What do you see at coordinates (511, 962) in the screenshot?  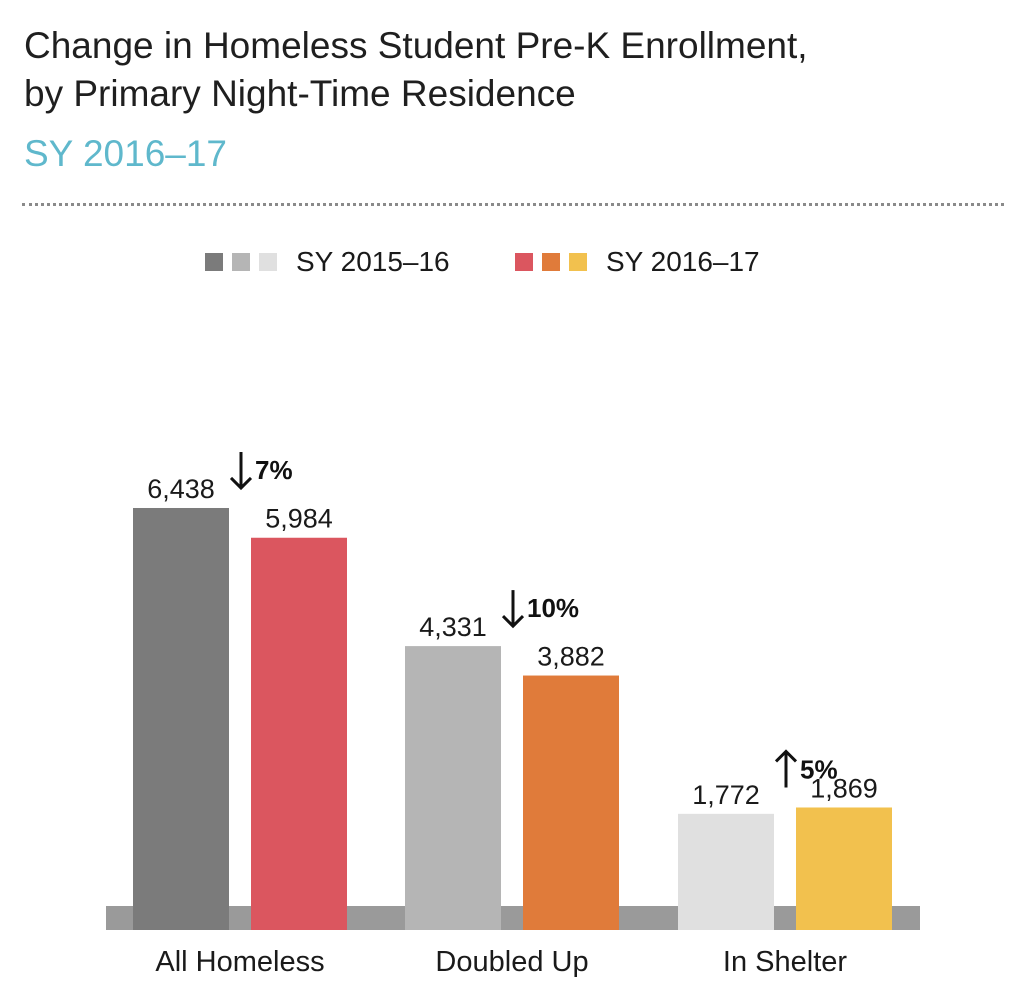 I see `category-label: Doubled Up` at bounding box center [511, 962].